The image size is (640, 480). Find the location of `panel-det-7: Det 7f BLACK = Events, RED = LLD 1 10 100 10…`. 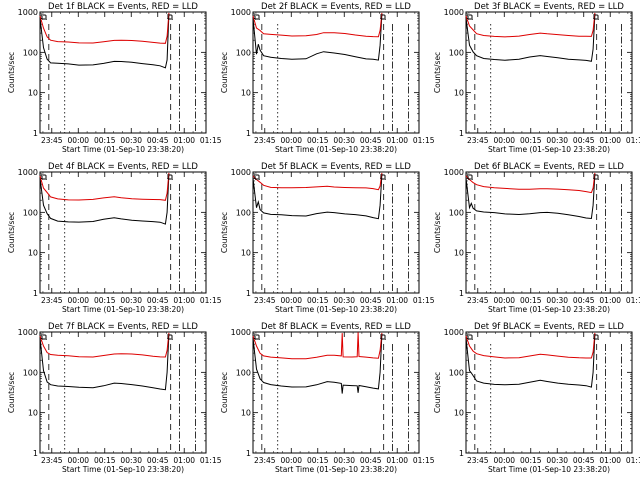

panel-det-7: Det 7f BLACK = Events, RED = LLD 1 10 100 10… is located at coordinates (114, 398).